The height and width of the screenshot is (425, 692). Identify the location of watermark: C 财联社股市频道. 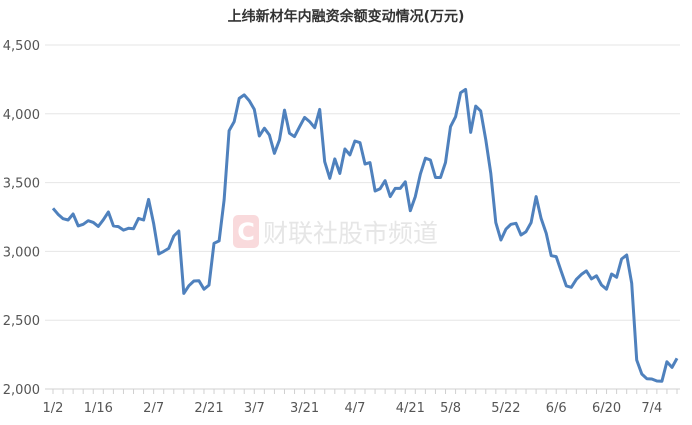
(335, 231).